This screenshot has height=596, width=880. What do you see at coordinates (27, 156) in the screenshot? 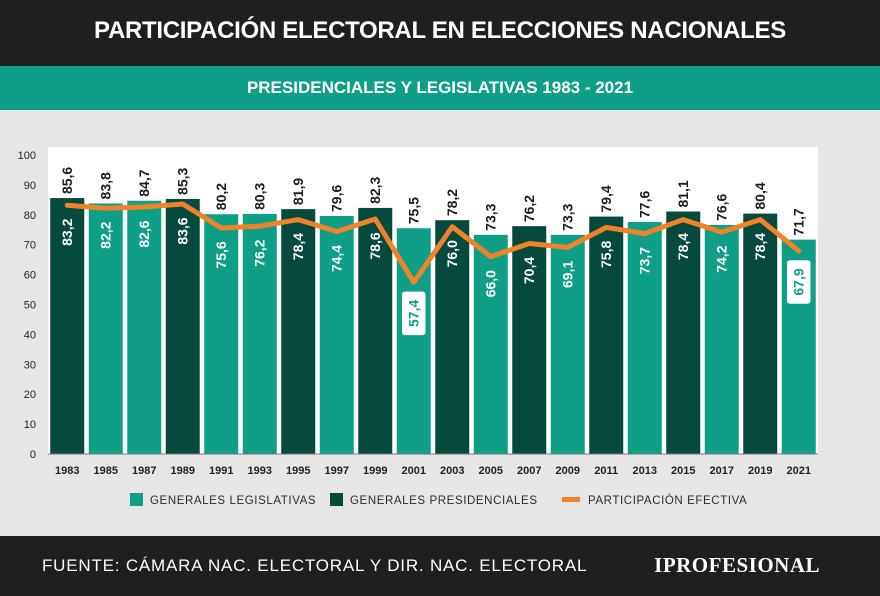
I see `y-tick-label: 100` at bounding box center [27, 156].